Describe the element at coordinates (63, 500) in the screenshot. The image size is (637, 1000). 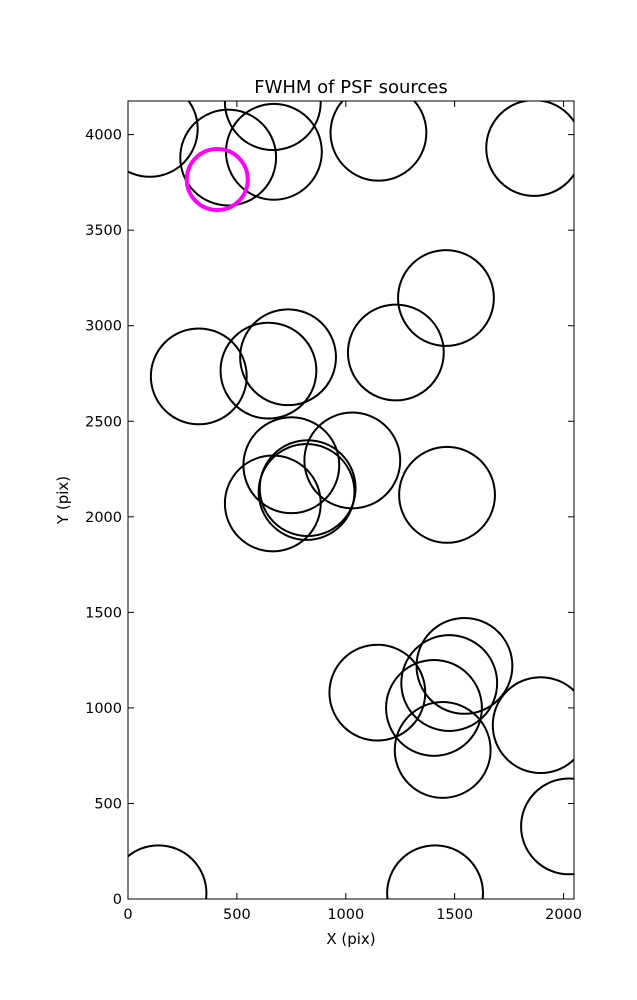
I see `y-axis-label: Y (pix)` at that location.